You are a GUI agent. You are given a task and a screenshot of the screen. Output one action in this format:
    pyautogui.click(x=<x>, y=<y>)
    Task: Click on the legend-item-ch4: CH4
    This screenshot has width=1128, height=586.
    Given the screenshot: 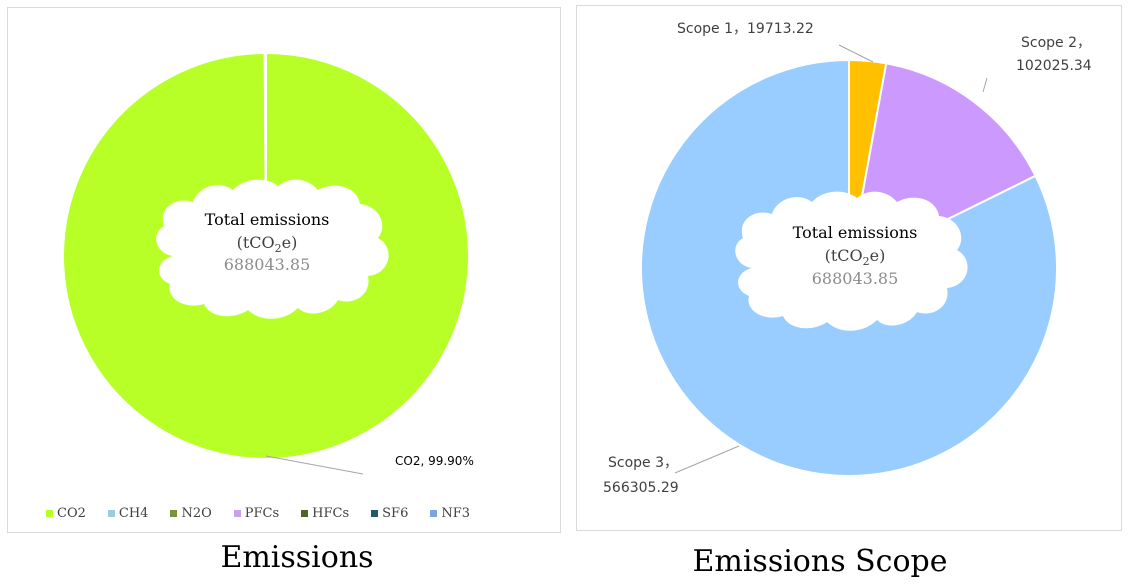 What is the action you would take?
    pyautogui.click(x=128, y=513)
    